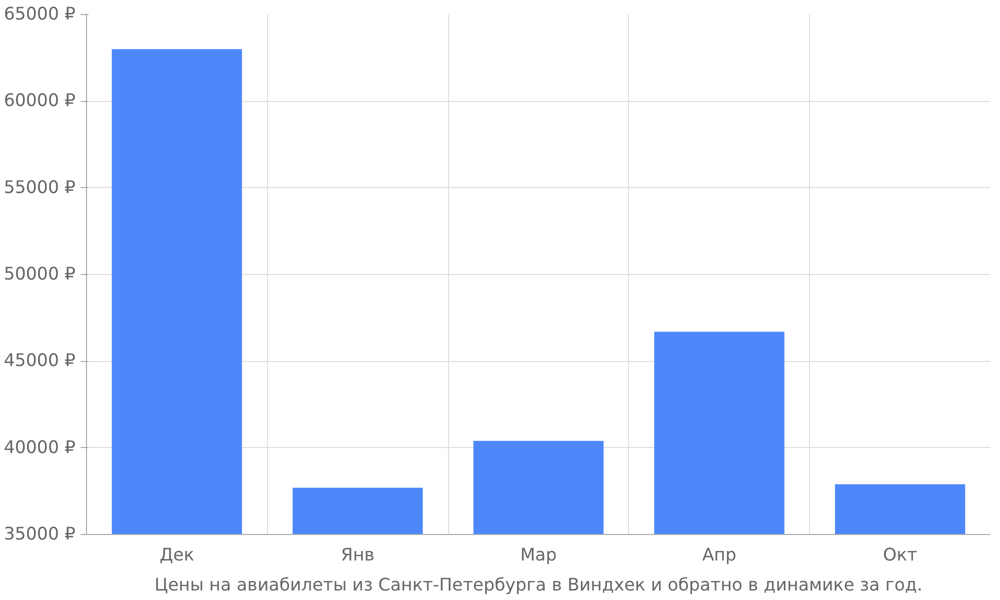  Describe the element at coordinates (40, 188) in the screenshot. I see `y-tick-label: 55000 ₽` at that location.